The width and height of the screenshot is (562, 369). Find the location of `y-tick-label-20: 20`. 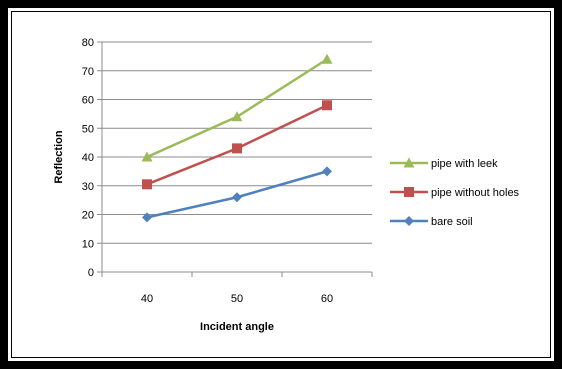

y-tick-label-20: 20 is located at coordinates (88, 216).